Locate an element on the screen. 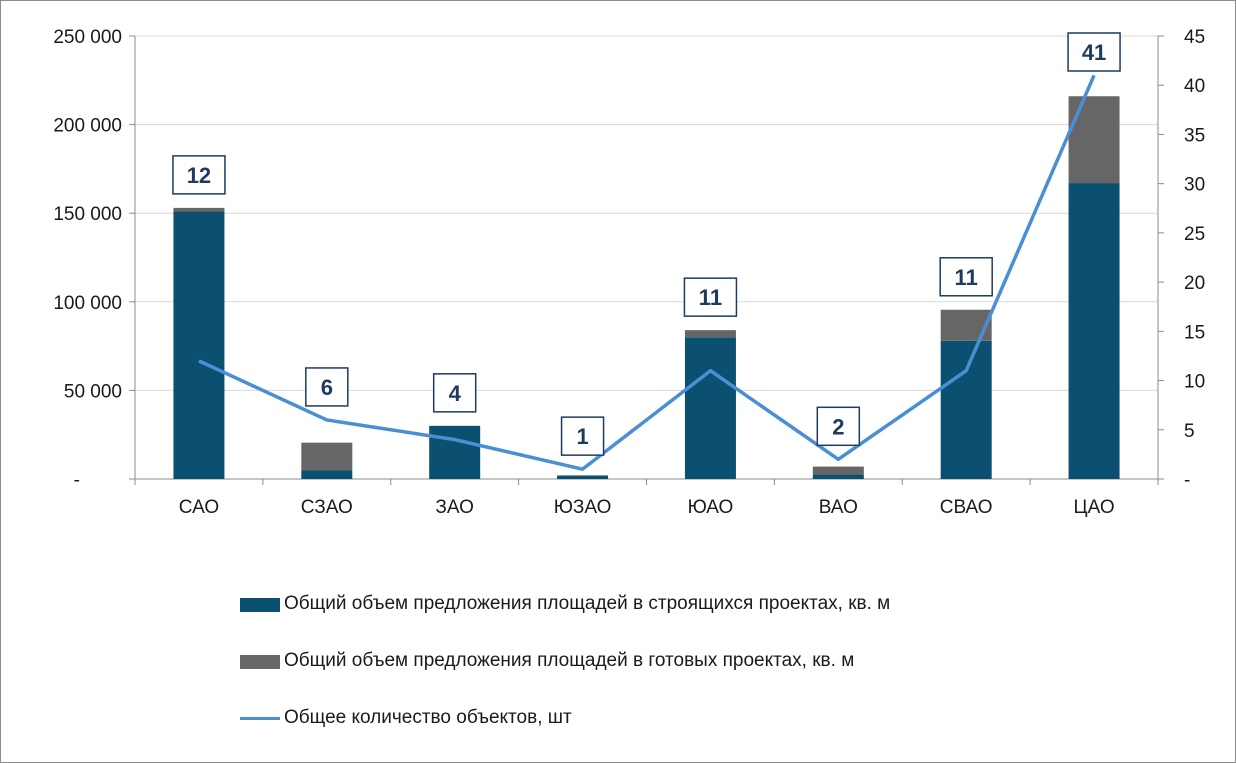  left-tick-label: - is located at coordinates (77, 480).